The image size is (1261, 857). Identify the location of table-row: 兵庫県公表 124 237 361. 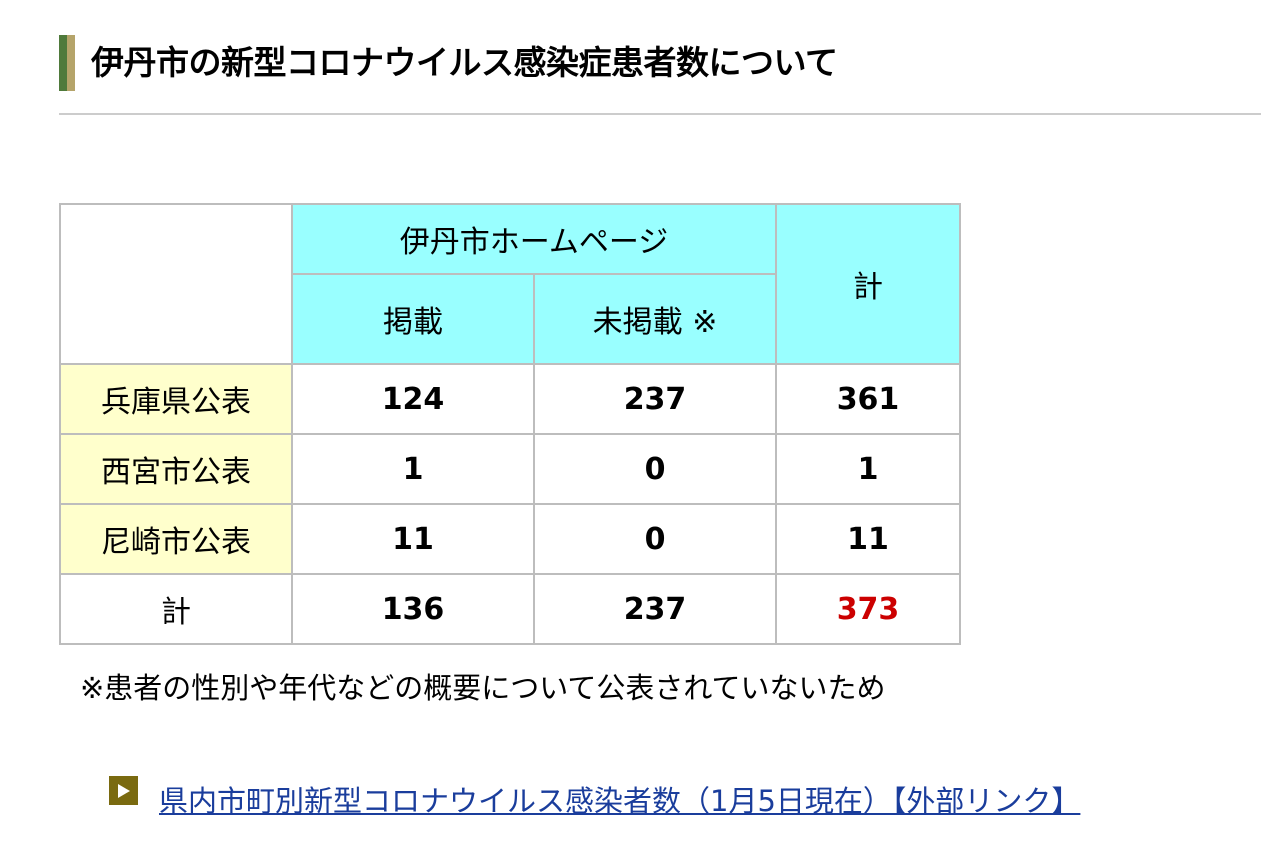
(510, 399).